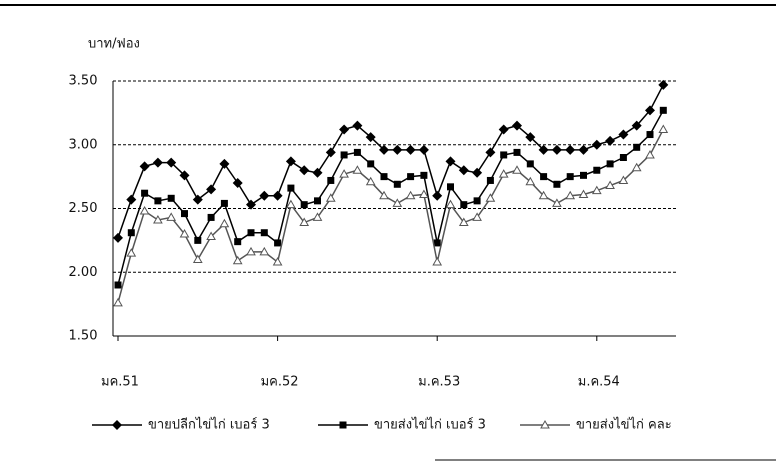  Describe the element at coordinates (83, 208) in the screenshot. I see `y-tick-label: 2.50` at that location.